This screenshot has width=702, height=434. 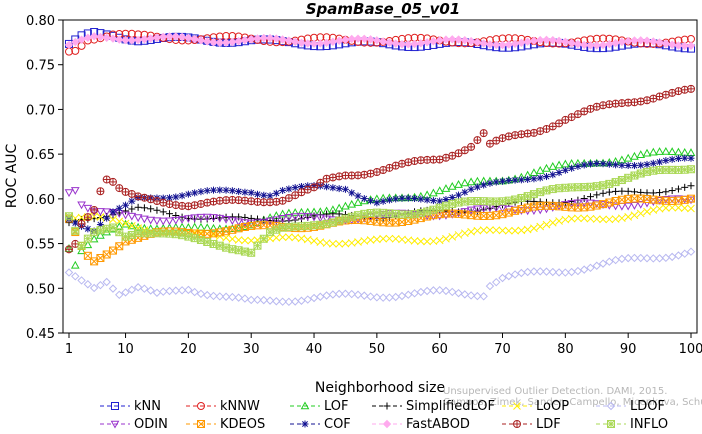 I want to click on y-tick-label: 0.55, so click(x=40, y=245).